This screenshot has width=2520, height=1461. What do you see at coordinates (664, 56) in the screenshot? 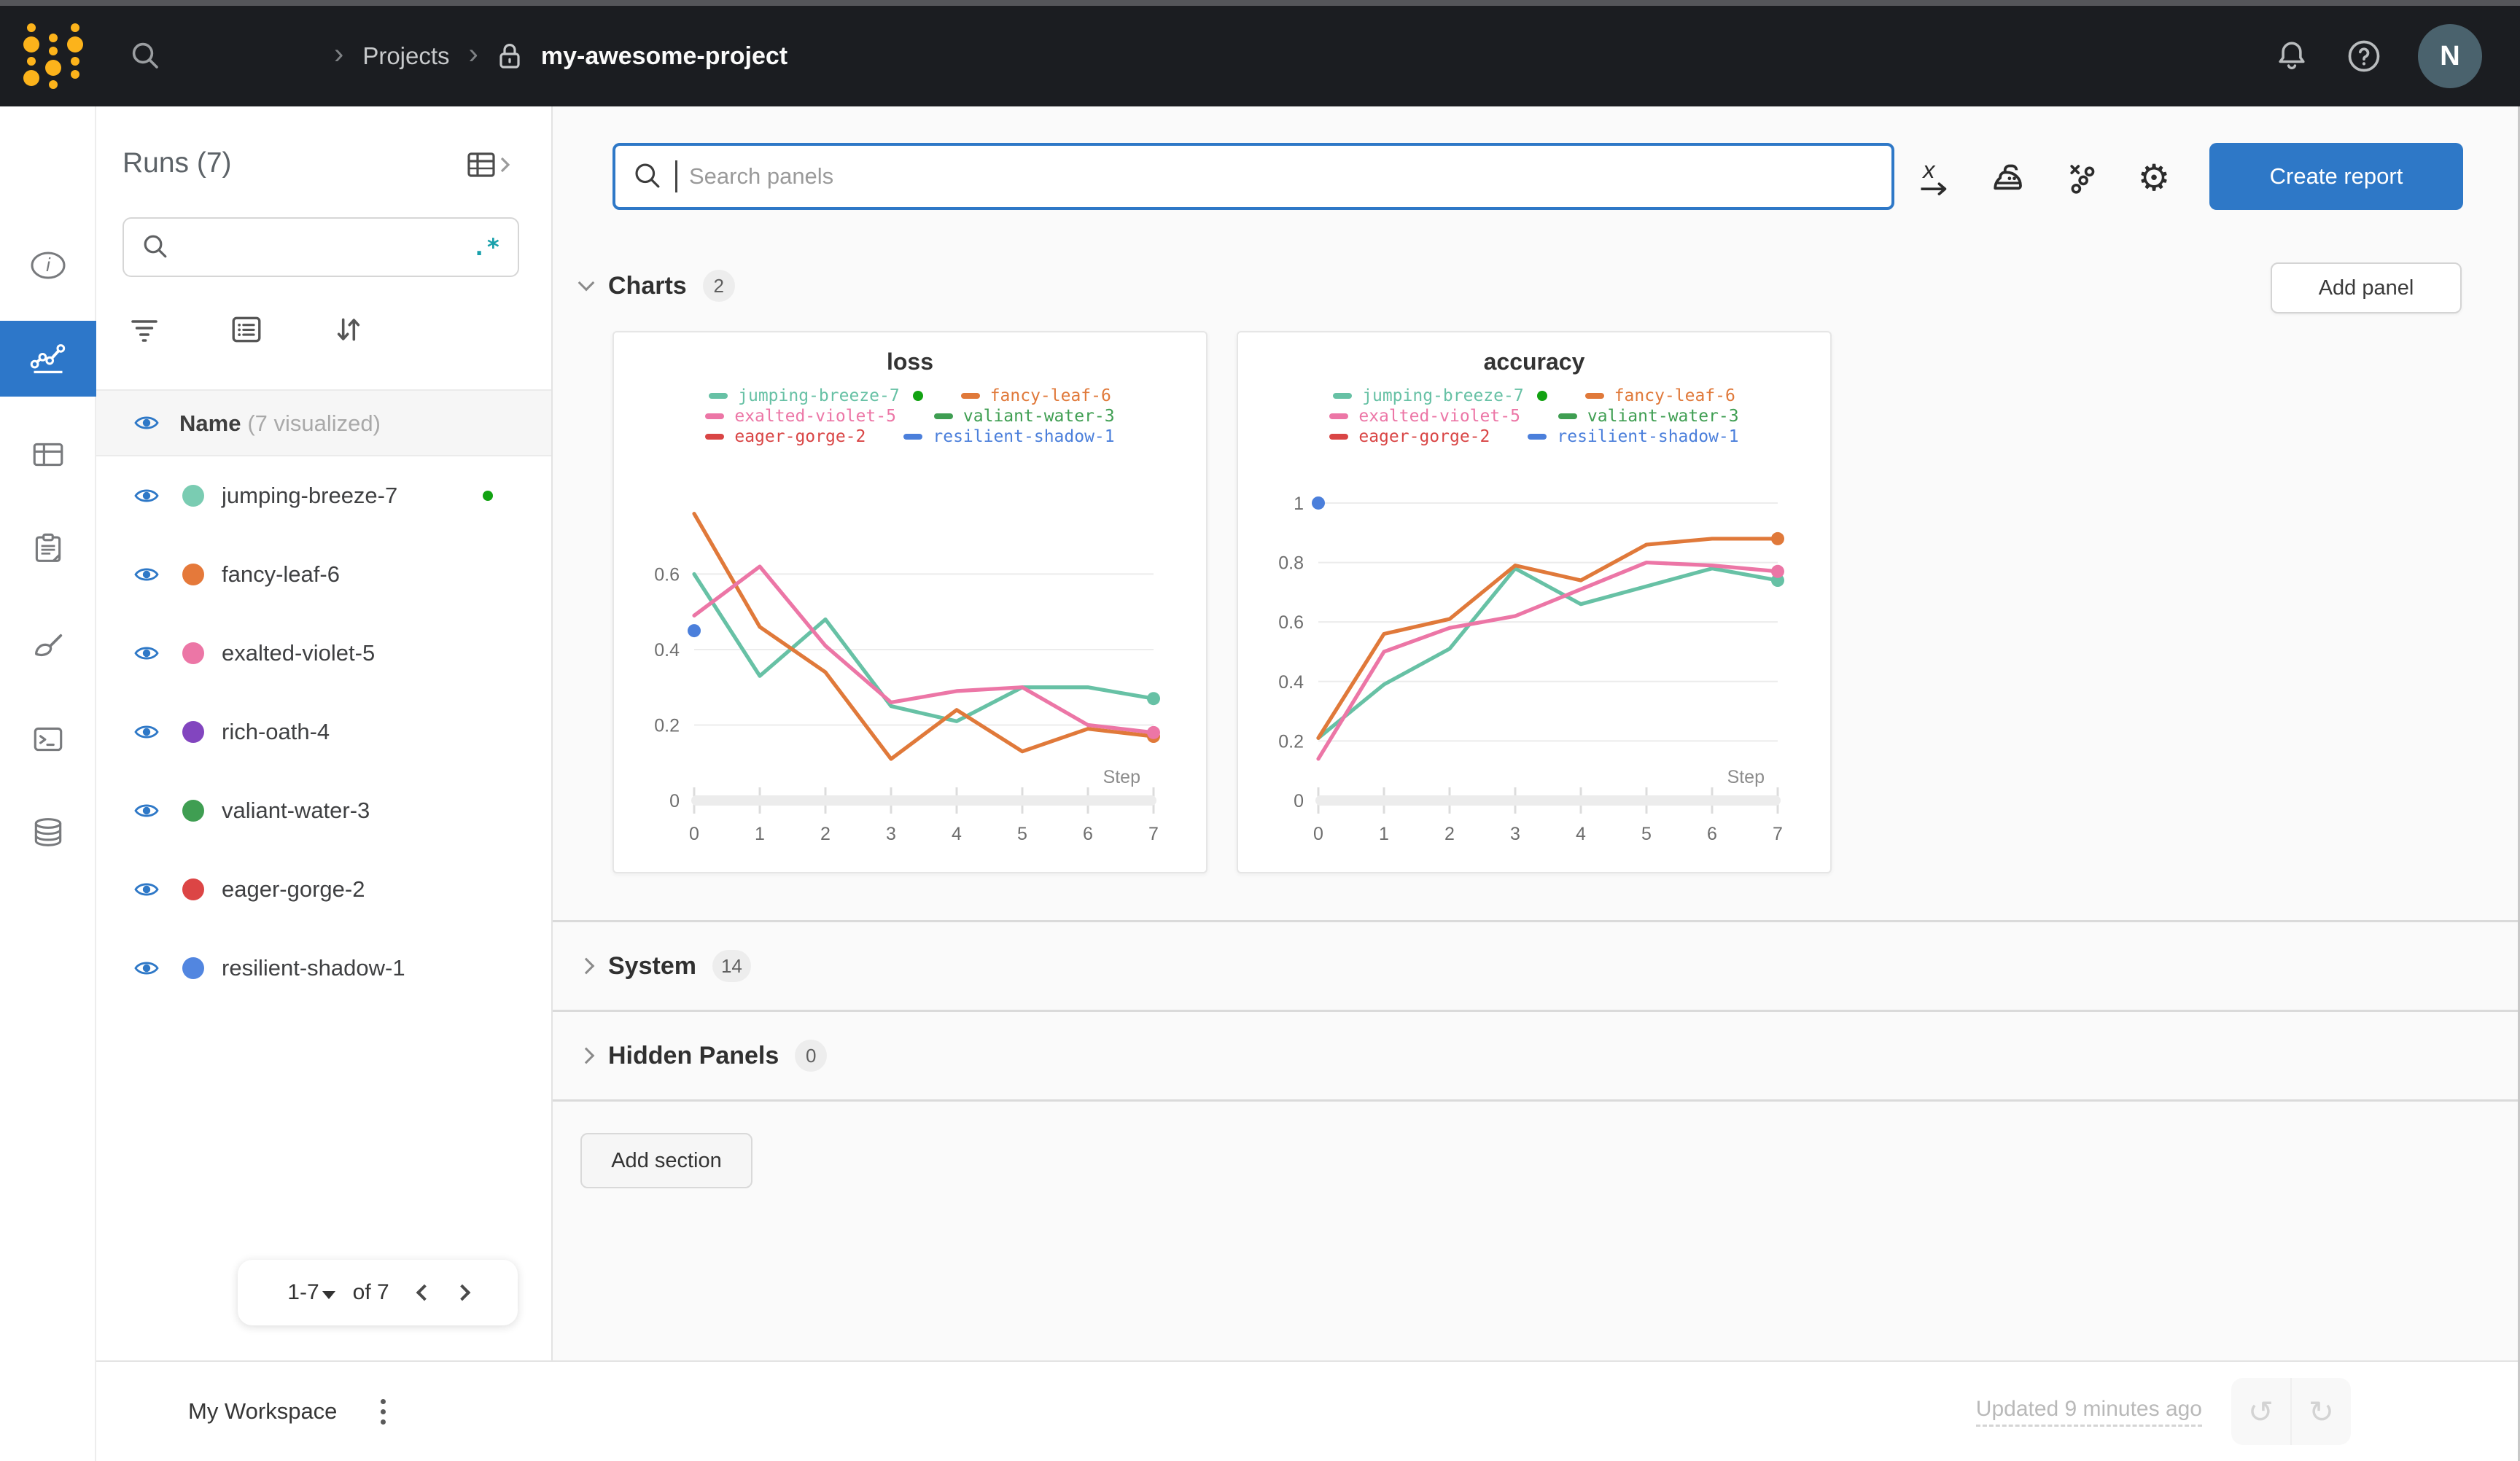
I see `breadcrumb-project-name: my-awesome-project` at bounding box center [664, 56].